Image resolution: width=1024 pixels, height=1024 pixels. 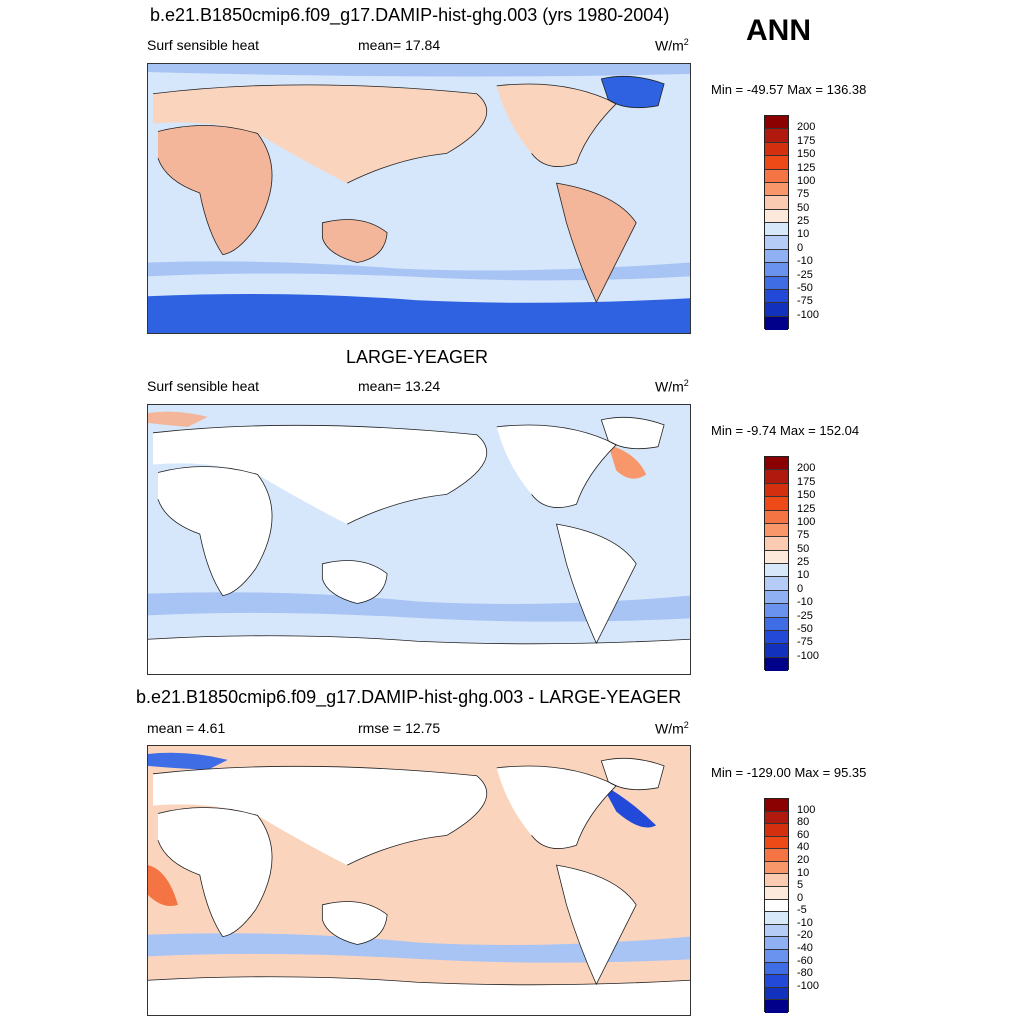 What do you see at coordinates (805, 935) in the screenshot?
I see `colorbar-label: -20` at bounding box center [805, 935].